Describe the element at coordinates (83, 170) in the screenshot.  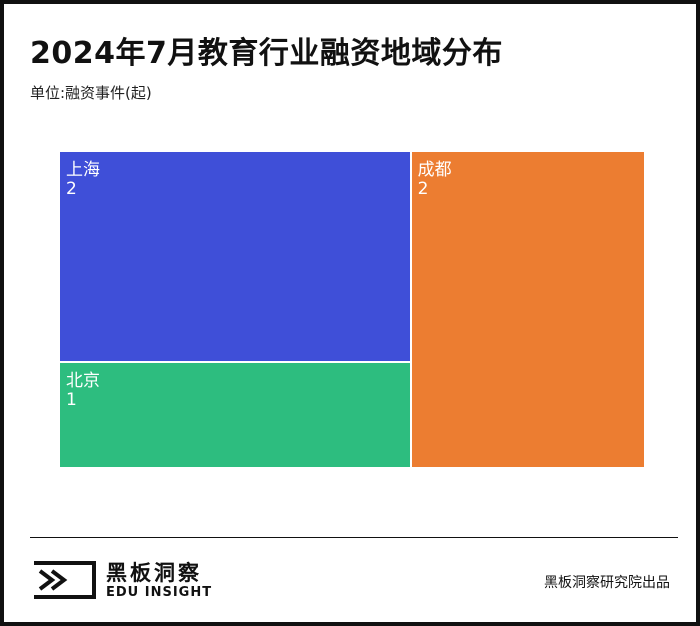
I see `tile-label: 上海` at that location.